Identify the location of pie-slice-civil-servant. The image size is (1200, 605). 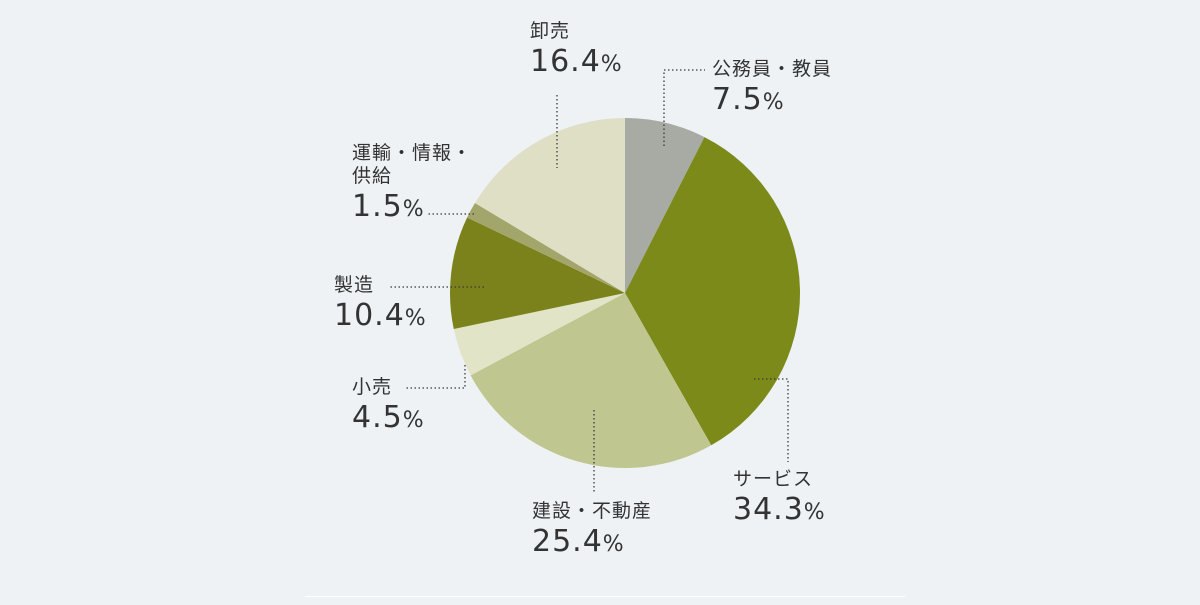
(665, 205).